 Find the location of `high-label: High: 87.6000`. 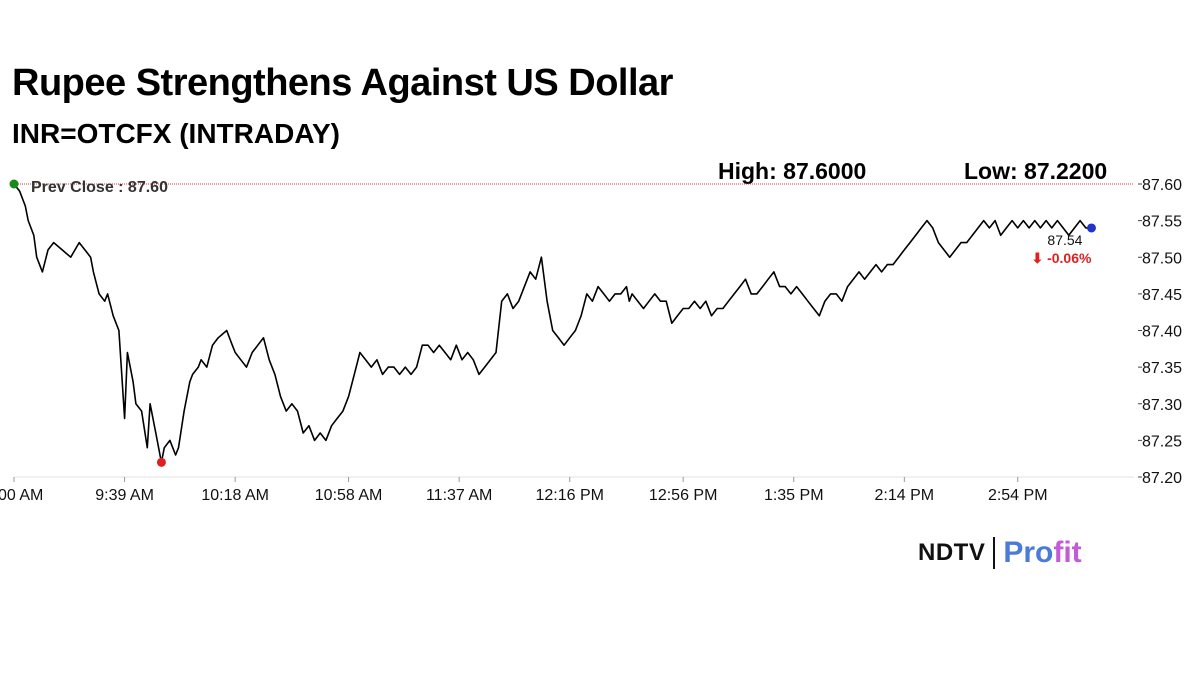

high-label: High: 87.6000 is located at coordinates (792, 171).